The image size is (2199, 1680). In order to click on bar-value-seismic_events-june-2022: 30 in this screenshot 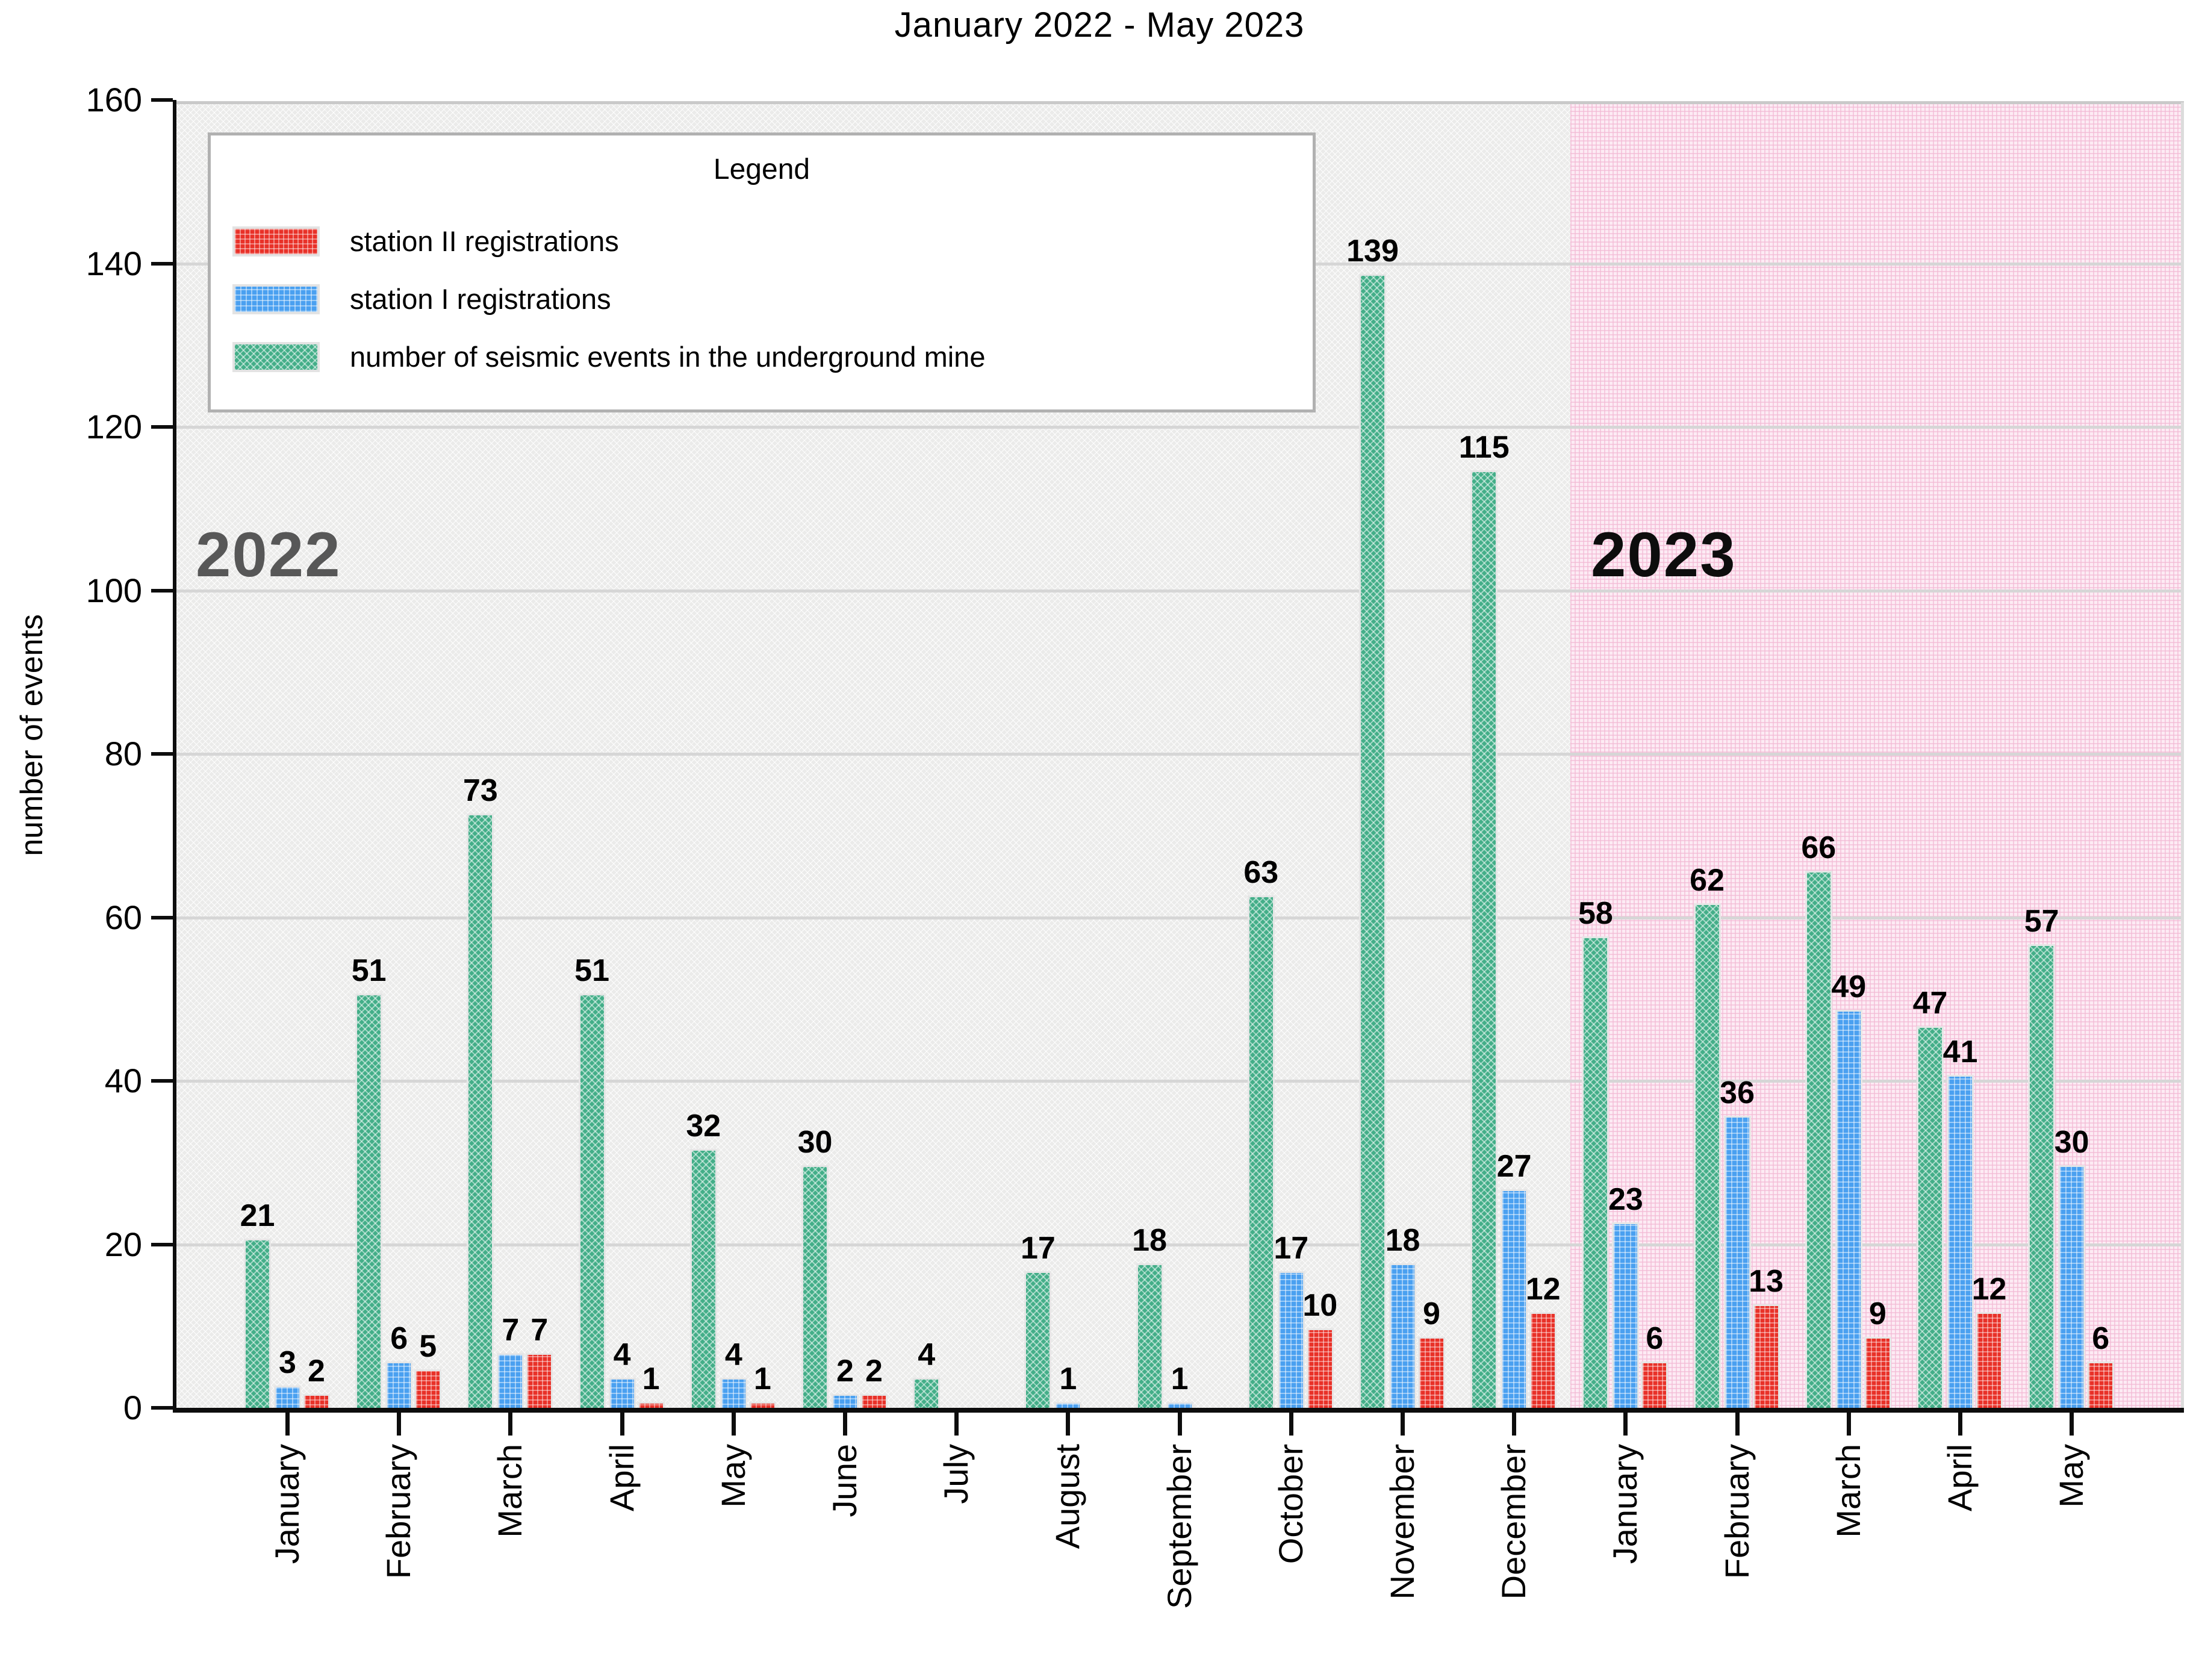, I will do `click(815, 1143)`.